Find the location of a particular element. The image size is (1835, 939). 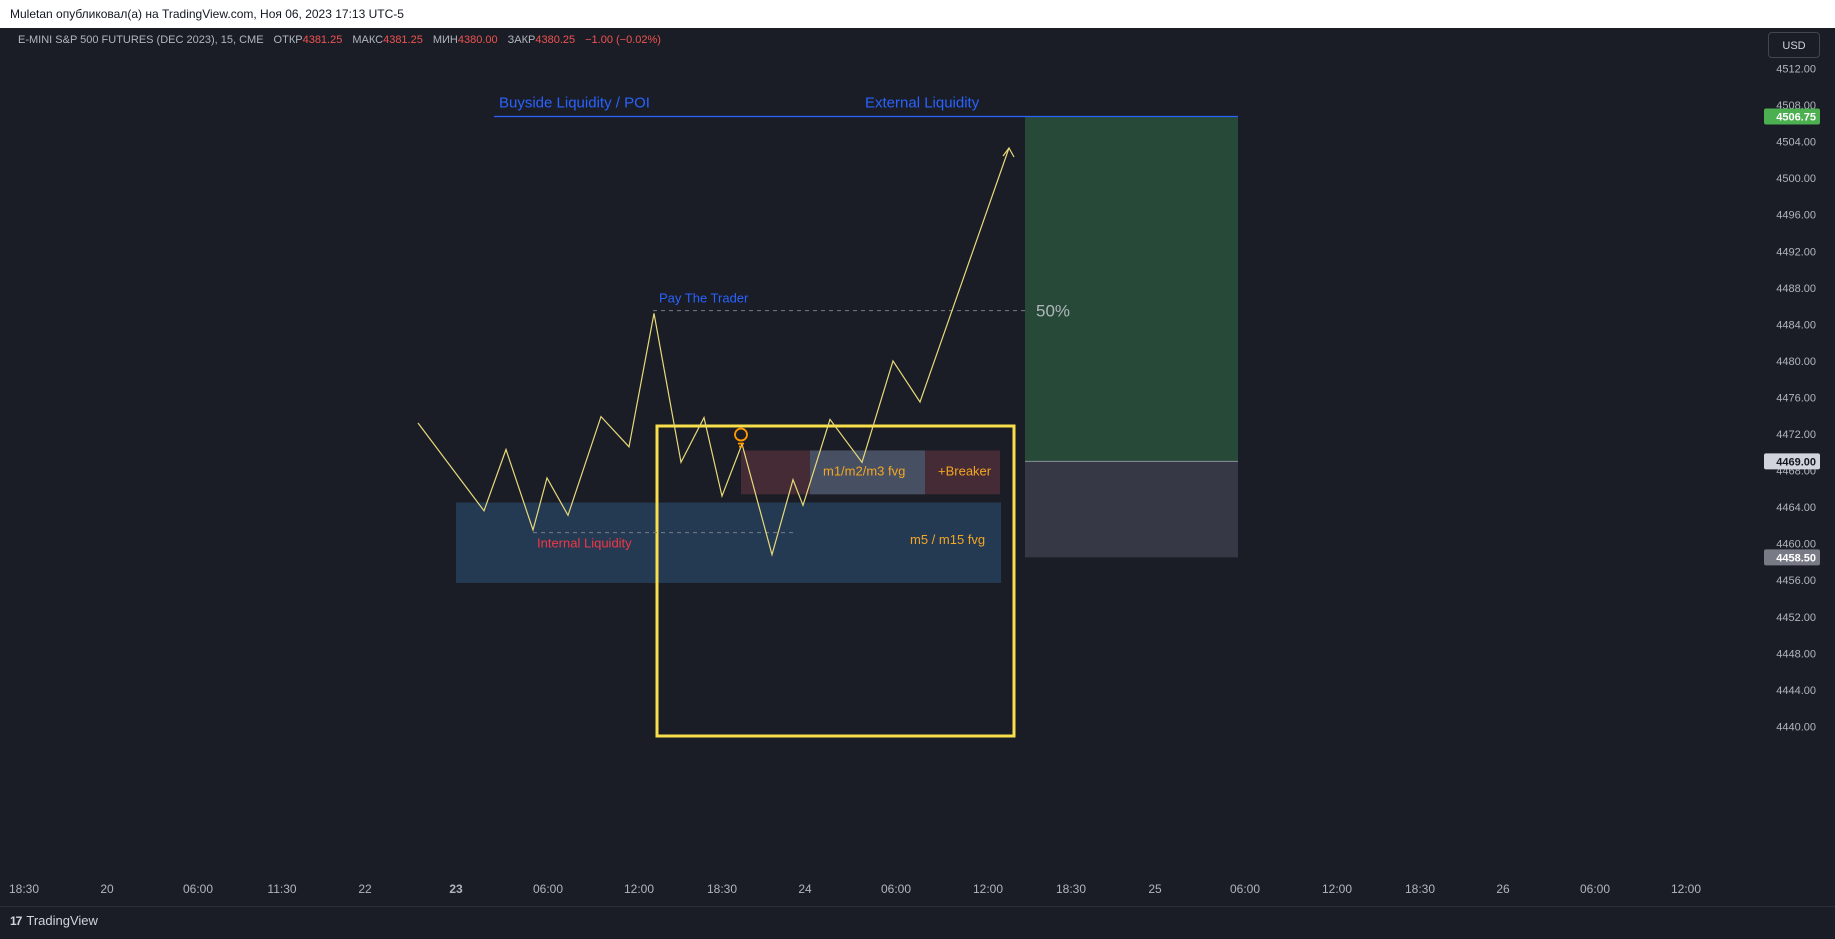

pay-the-trader-label: Pay The Trader is located at coordinates (704, 298).